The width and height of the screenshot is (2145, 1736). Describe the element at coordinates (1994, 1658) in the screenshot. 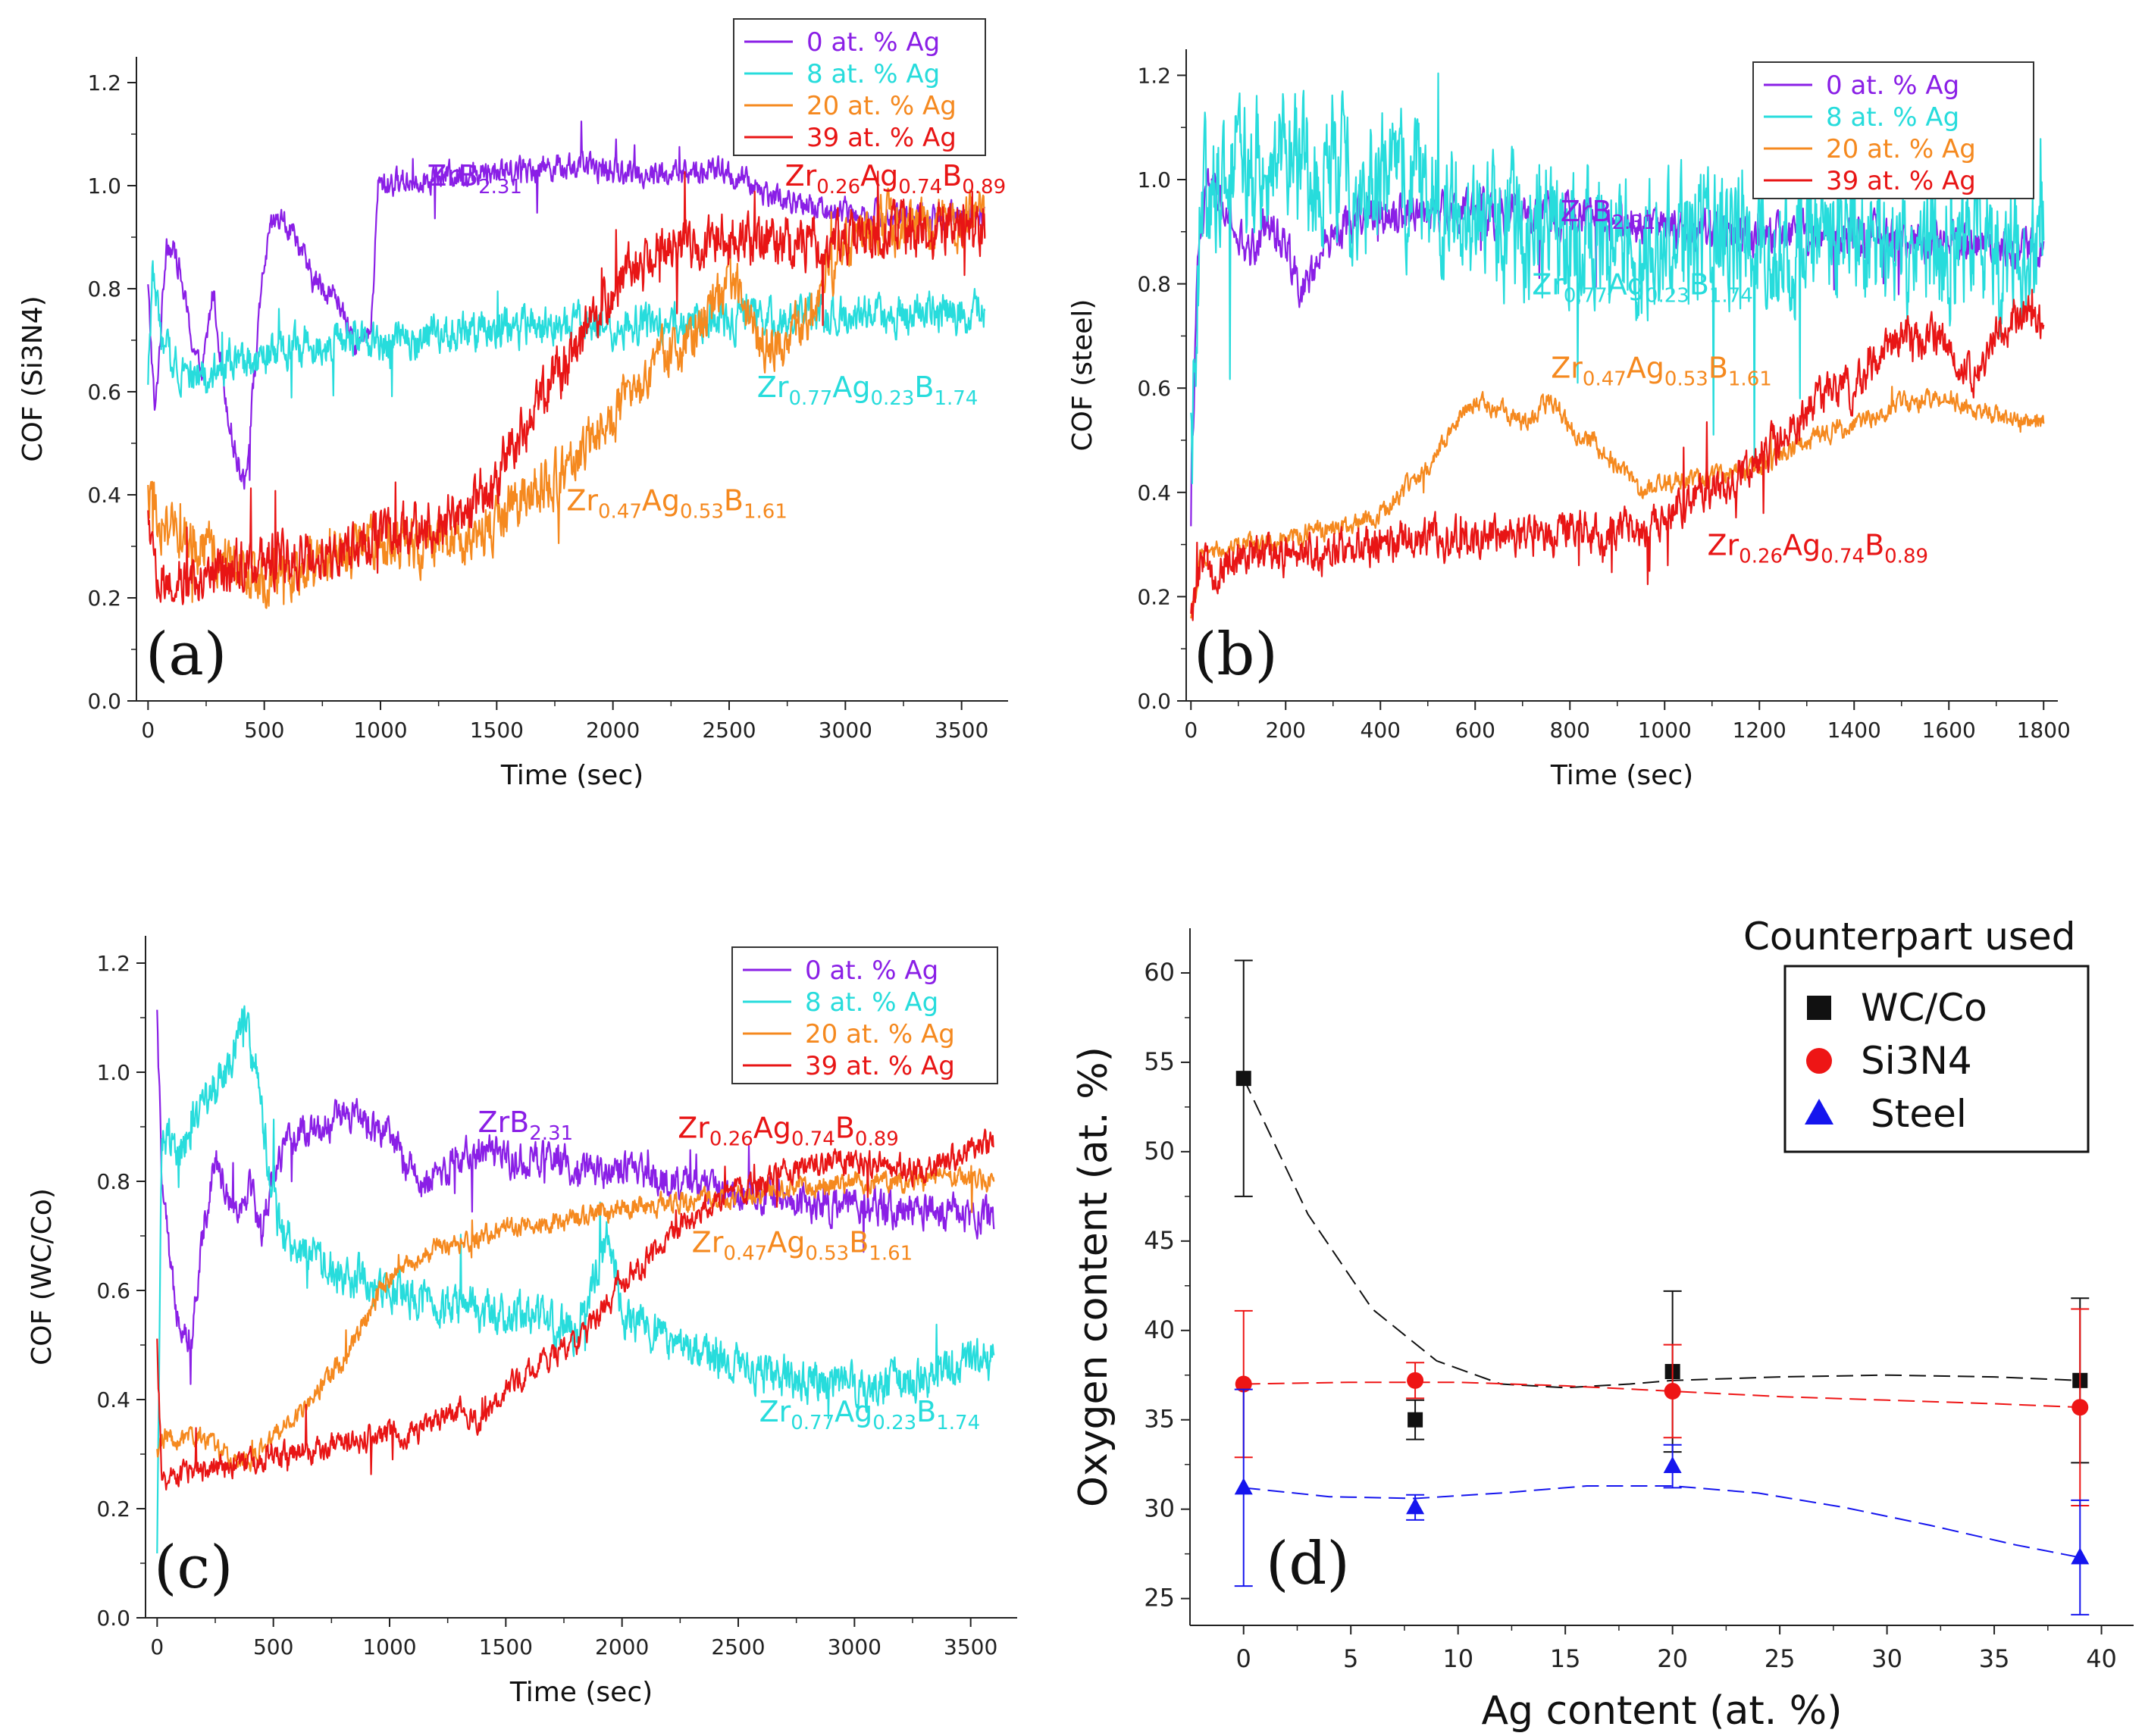

I see `x-tick-label: 35` at that location.